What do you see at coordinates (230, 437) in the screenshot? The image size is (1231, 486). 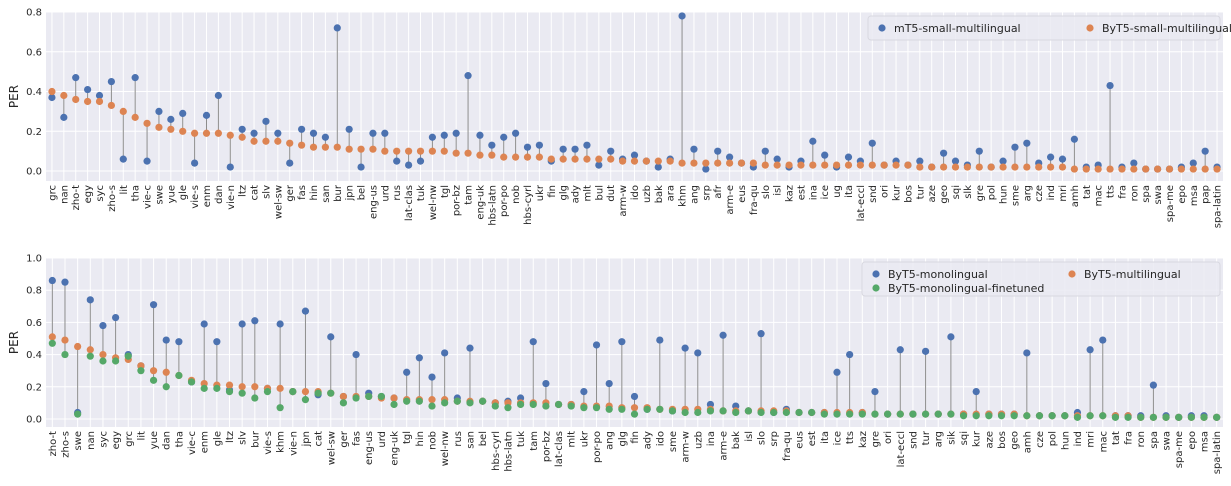 I see `x-tick-label: ltz` at bounding box center [230, 437].